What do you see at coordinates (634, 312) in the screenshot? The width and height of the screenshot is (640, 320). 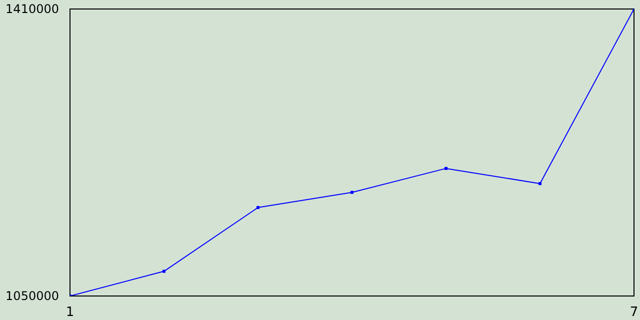 I see `x-tick-label: 7` at bounding box center [634, 312].